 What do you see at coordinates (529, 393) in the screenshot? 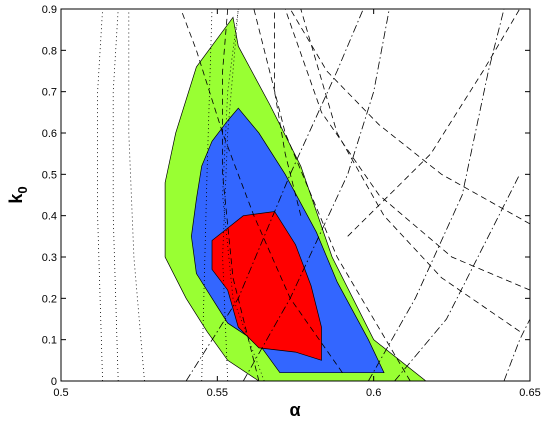
I see `x-tick-label: 0.65` at bounding box center [529, 393].